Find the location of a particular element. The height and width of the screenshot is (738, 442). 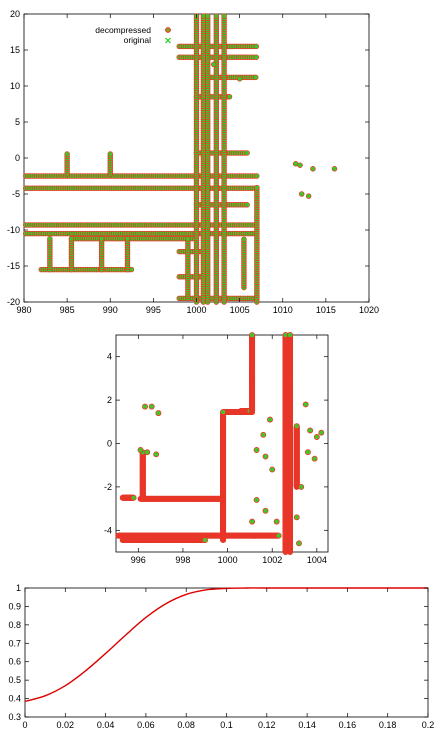

y-tick-label: 15 is located at coordinates (15, 50).